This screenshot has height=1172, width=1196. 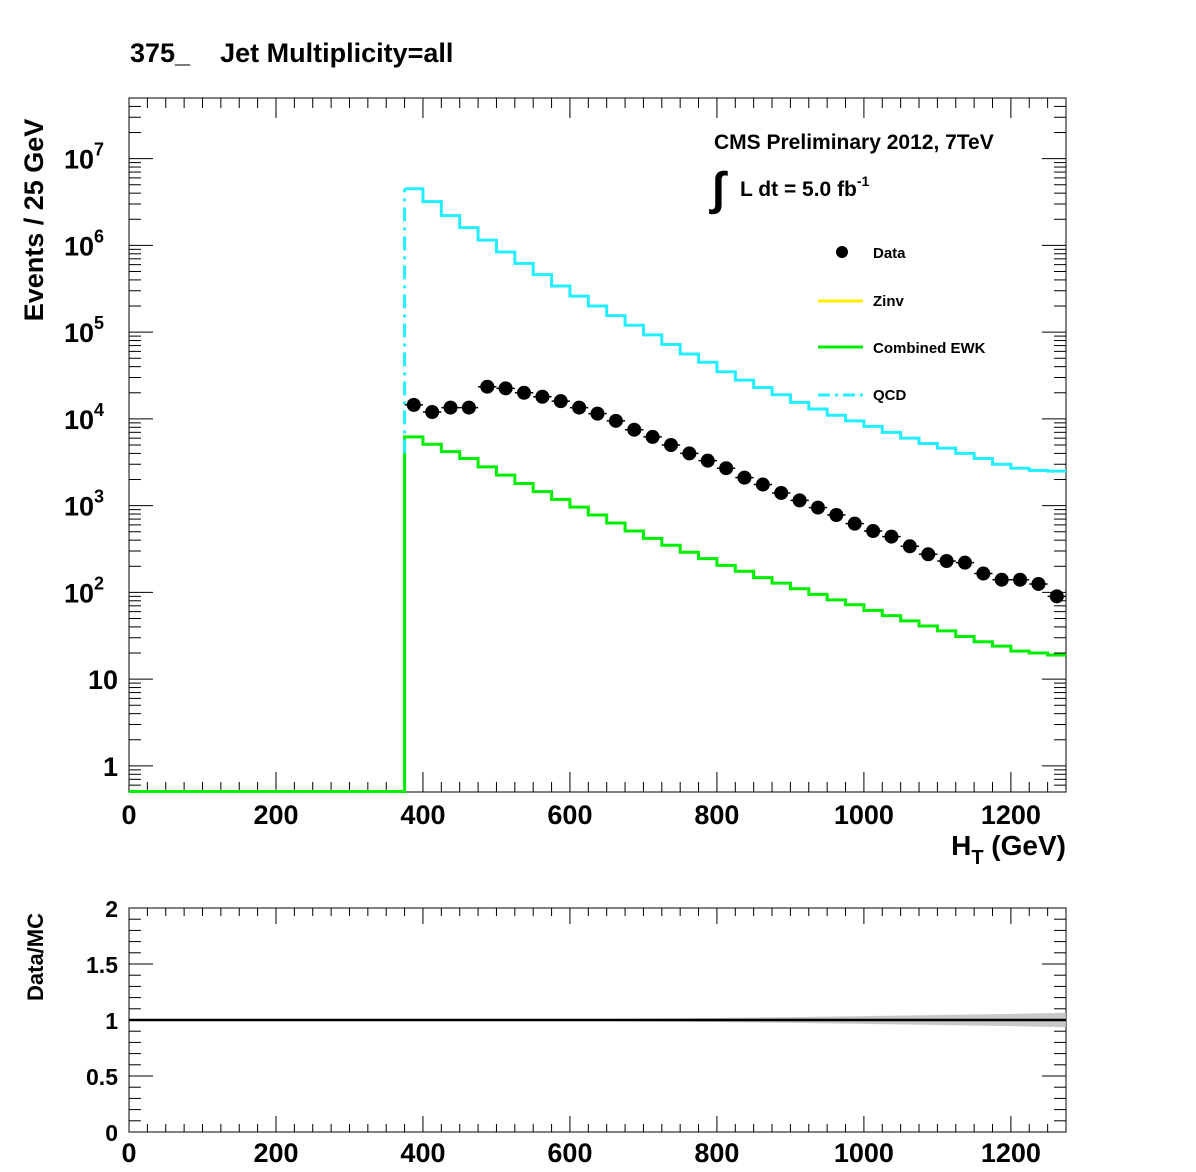 What do you see at coordinates (422, 815) in the screenshot?
I see `x-tick-label: 400` at bounding box center [422, 815].